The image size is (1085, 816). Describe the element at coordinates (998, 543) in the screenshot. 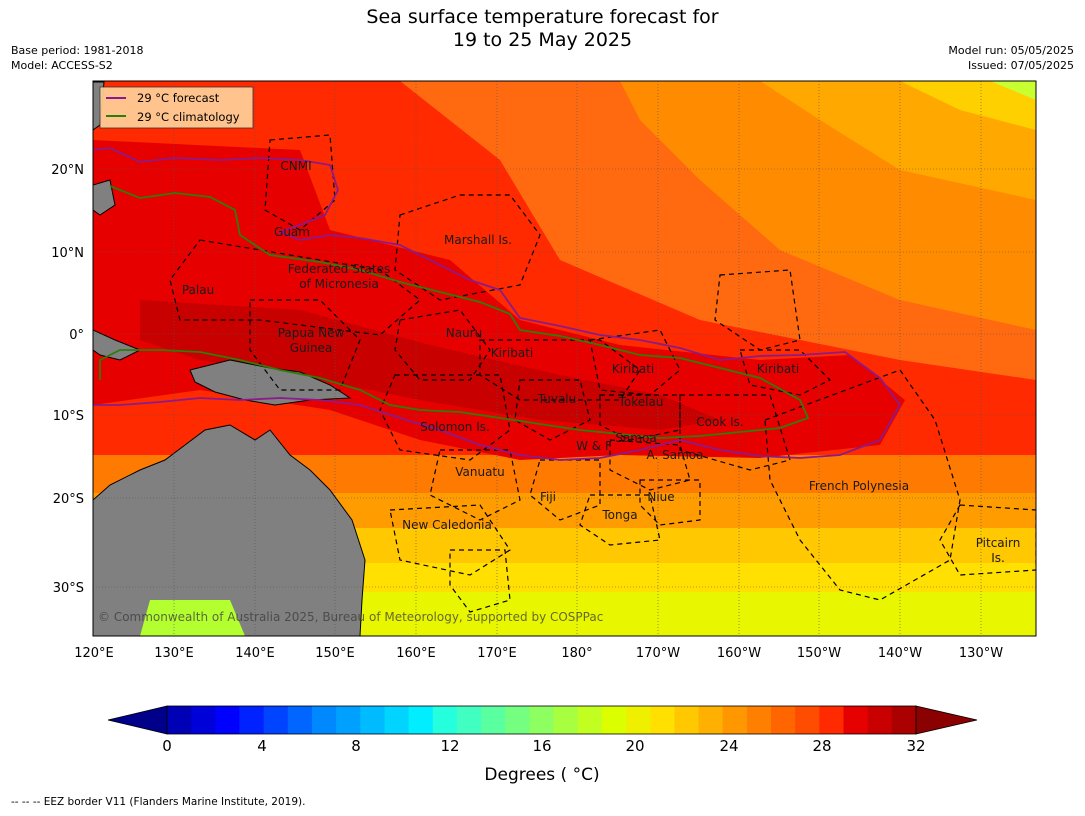

I see `label-pitcairn-1: Pitcairn` at that location.